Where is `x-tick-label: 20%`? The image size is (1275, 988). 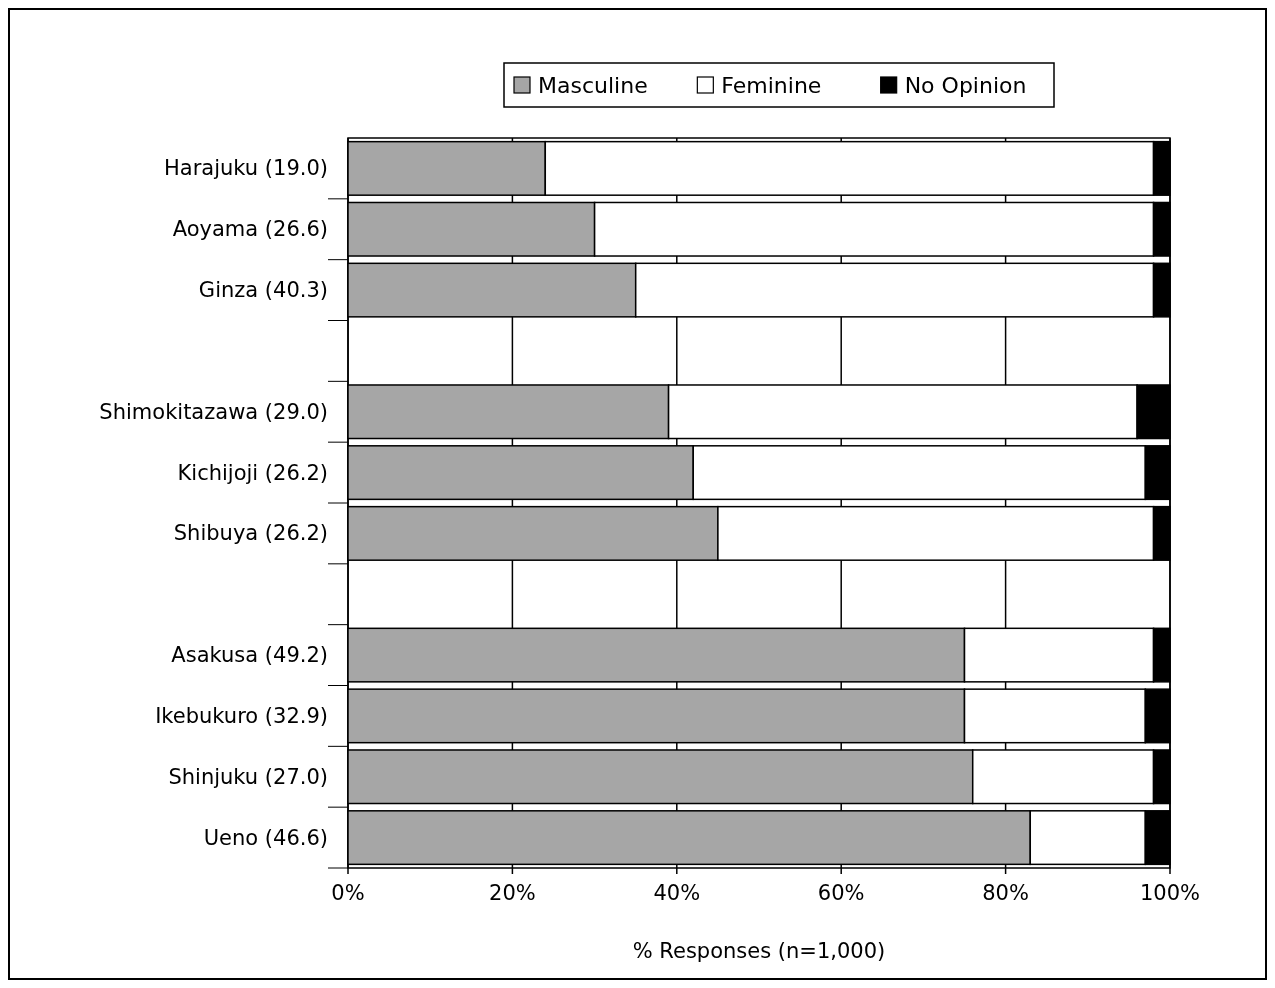 x-tick-label: 20% is located at coordinates (512, 893).